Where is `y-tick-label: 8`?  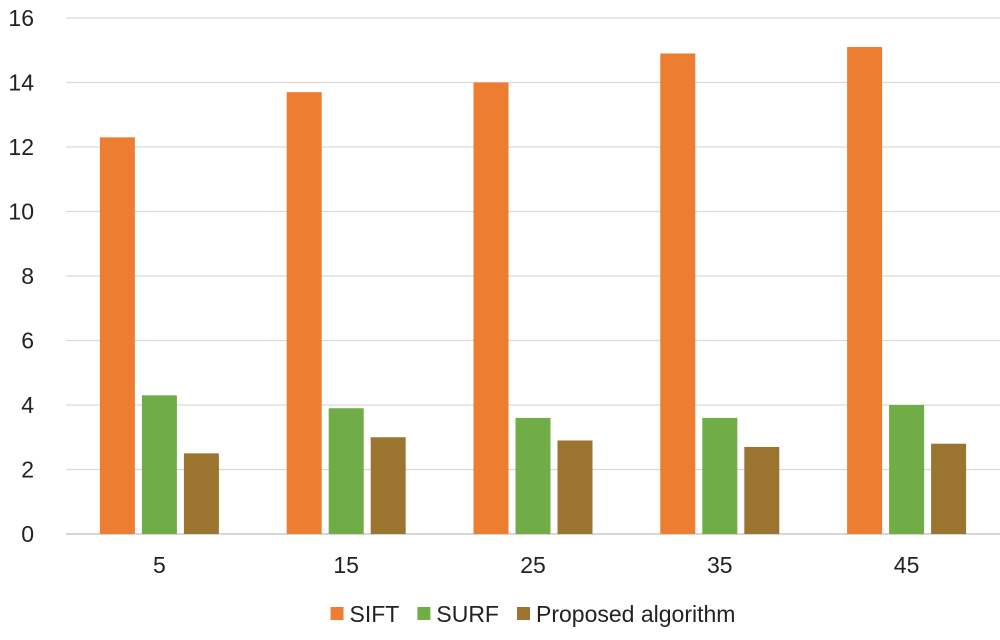 y-tick-label: 8 is located at coordinates (27, 276).